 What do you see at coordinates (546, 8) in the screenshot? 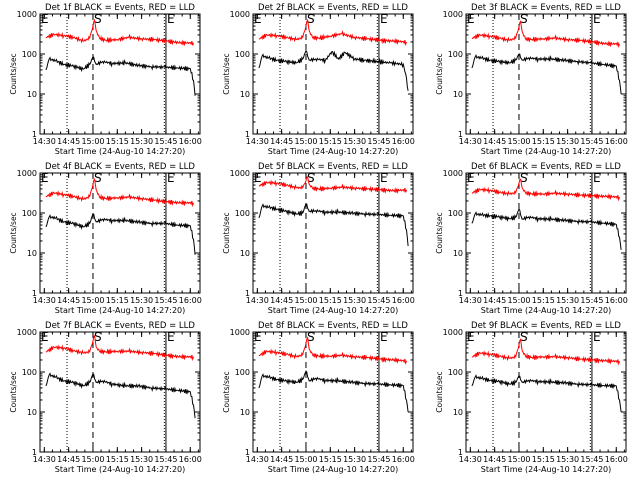
I see `panel-title: Det 3f BLACK = Events, RED = LLD` at bounding box center [546, 8].